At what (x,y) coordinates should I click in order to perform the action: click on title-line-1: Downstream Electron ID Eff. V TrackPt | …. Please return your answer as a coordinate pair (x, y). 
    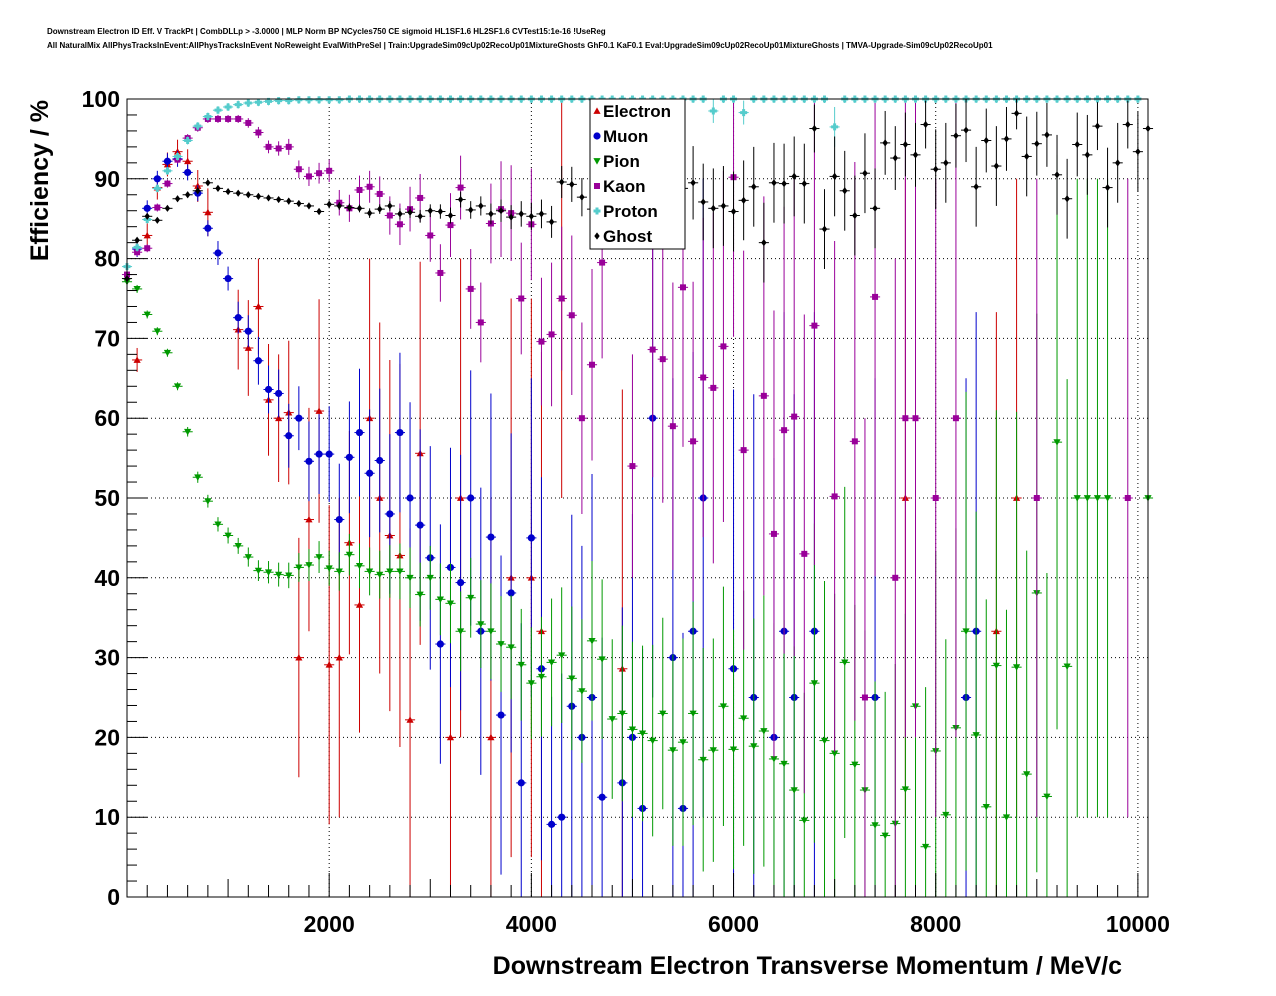
    Looking at the image, I should click on (326, 31).